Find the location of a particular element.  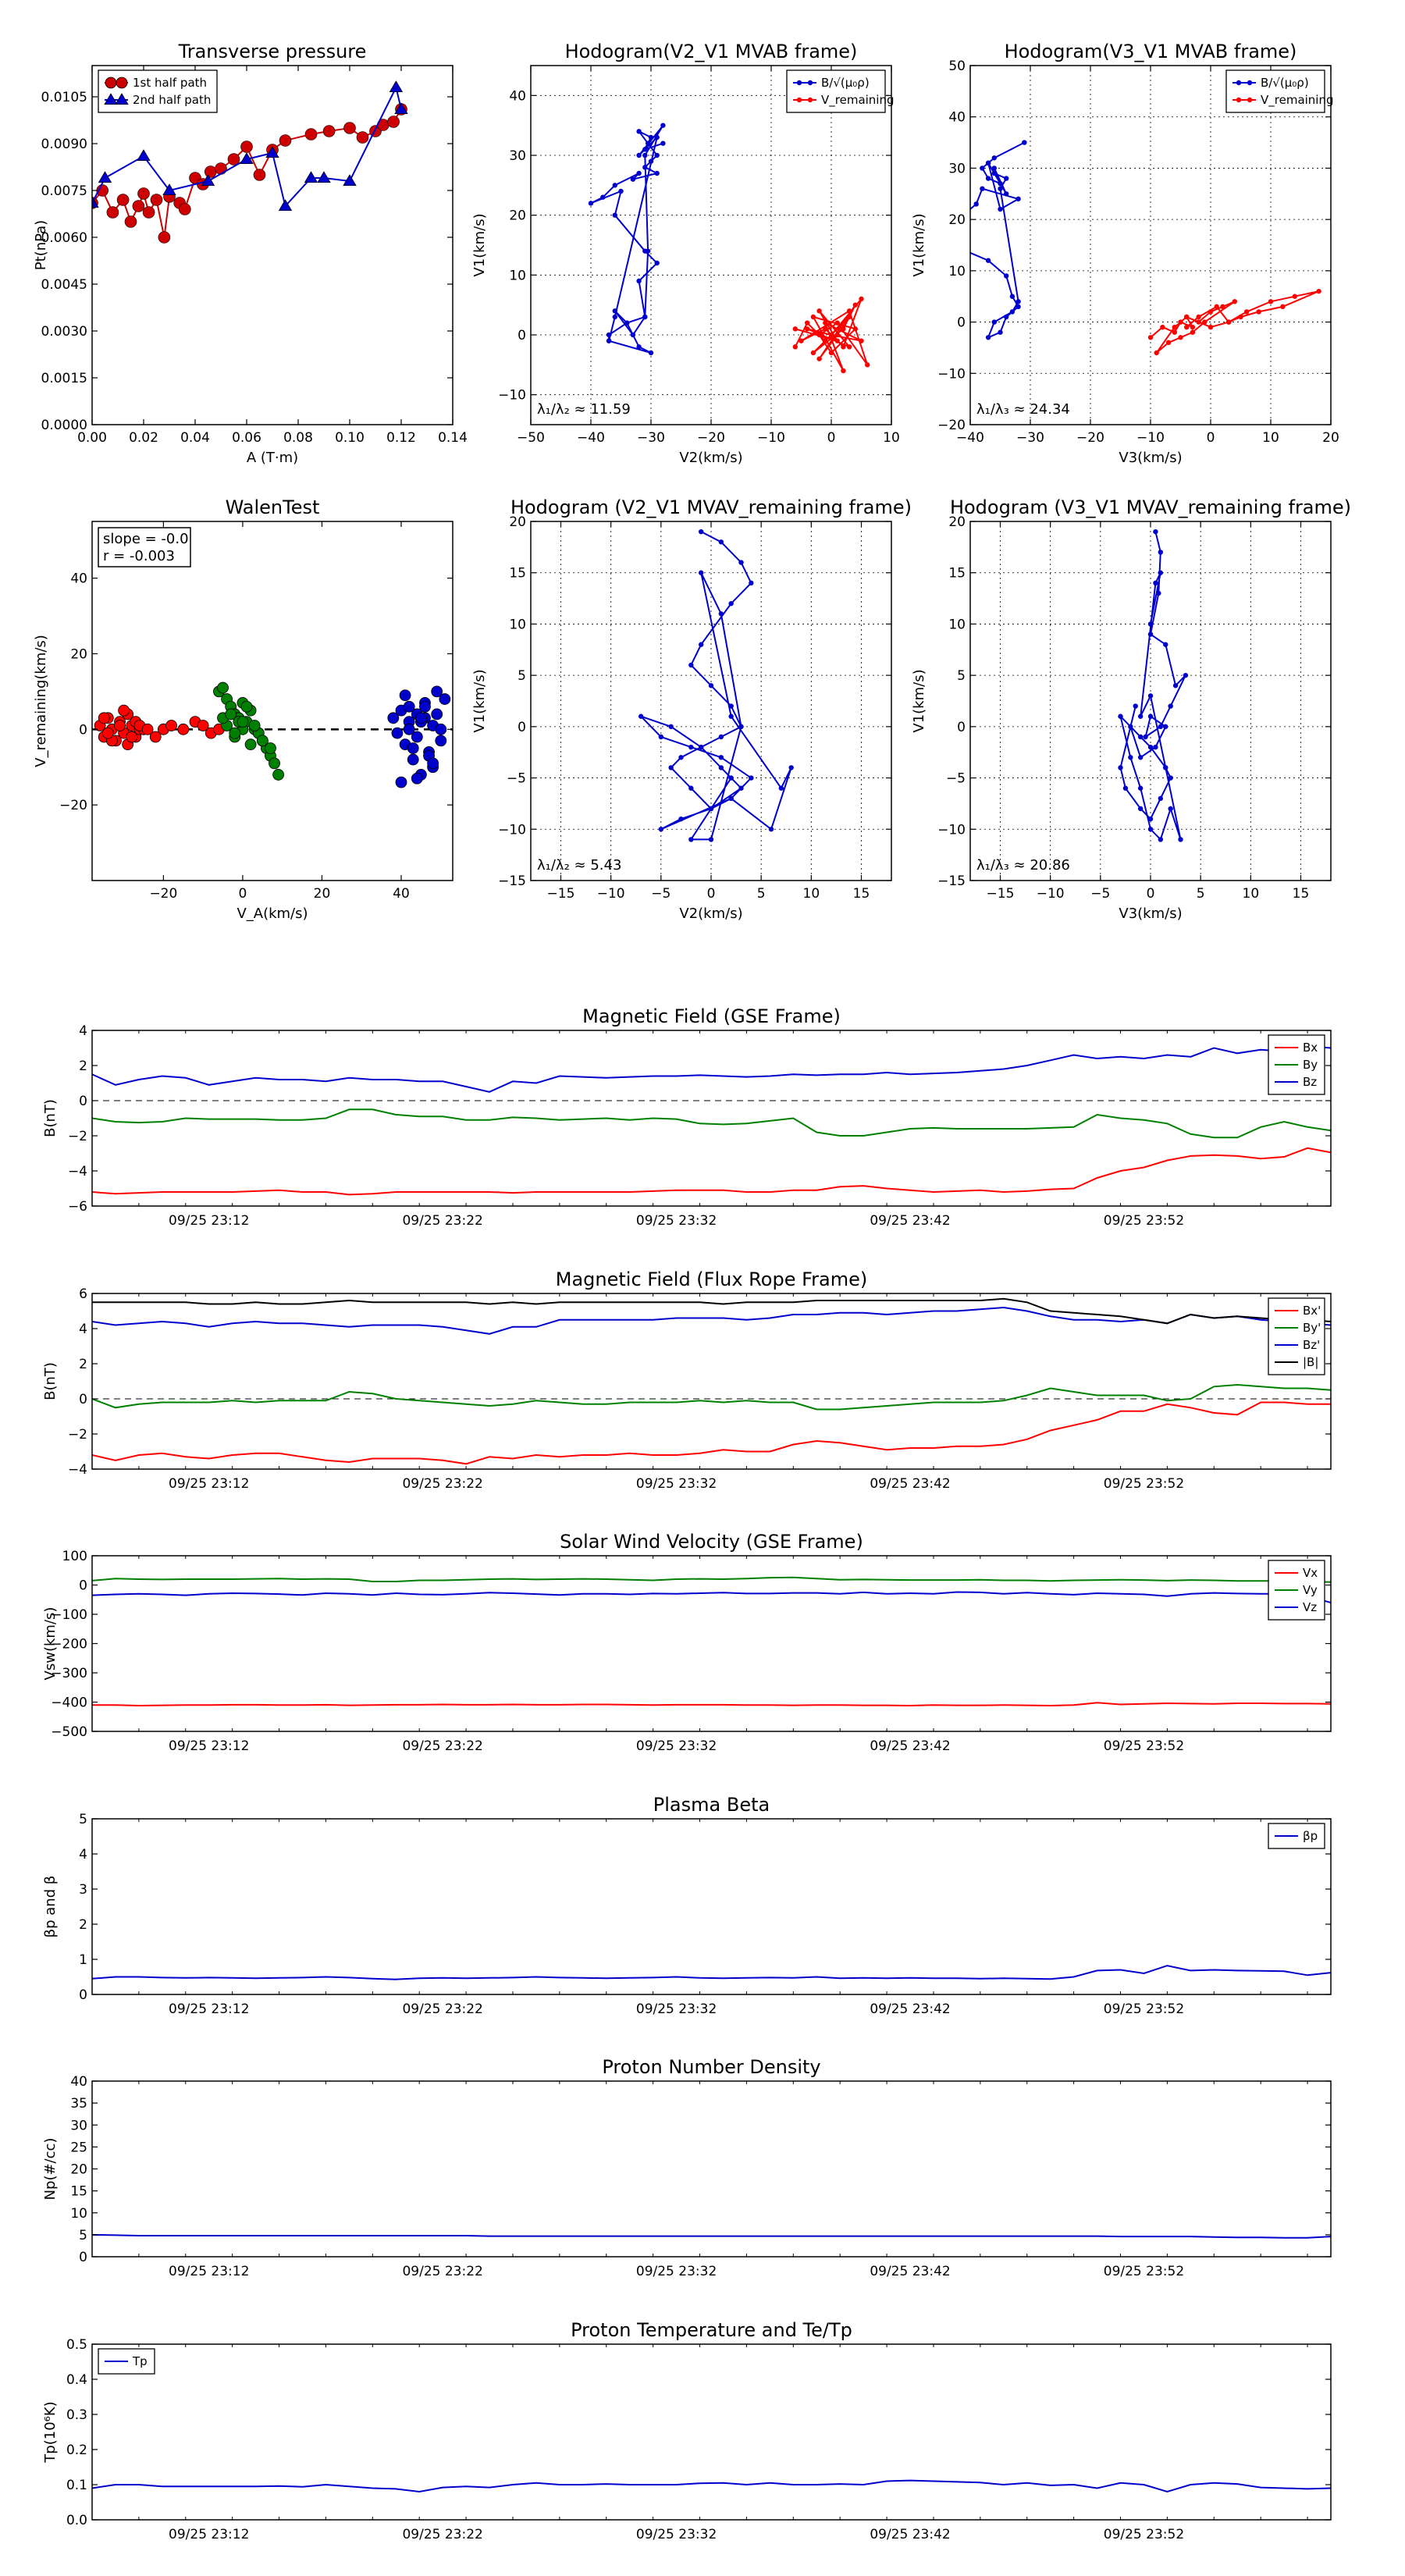

legend: 1st half path 2nd half path is located at coordinates (158, 91).